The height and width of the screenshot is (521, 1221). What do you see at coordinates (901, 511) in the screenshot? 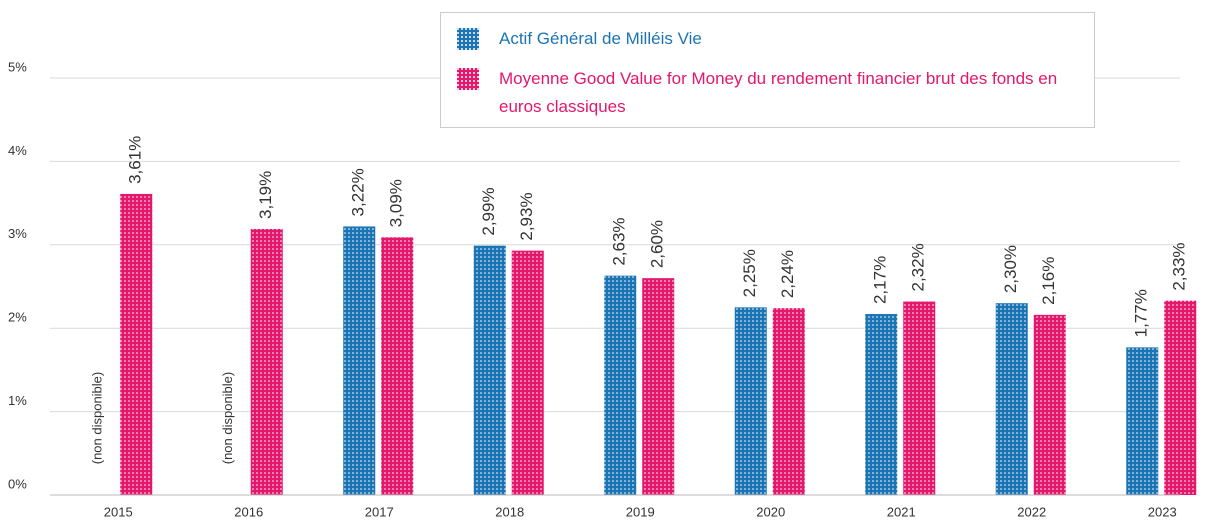
I see `x-tick-label: 2021` at bounding box center [901, 511].